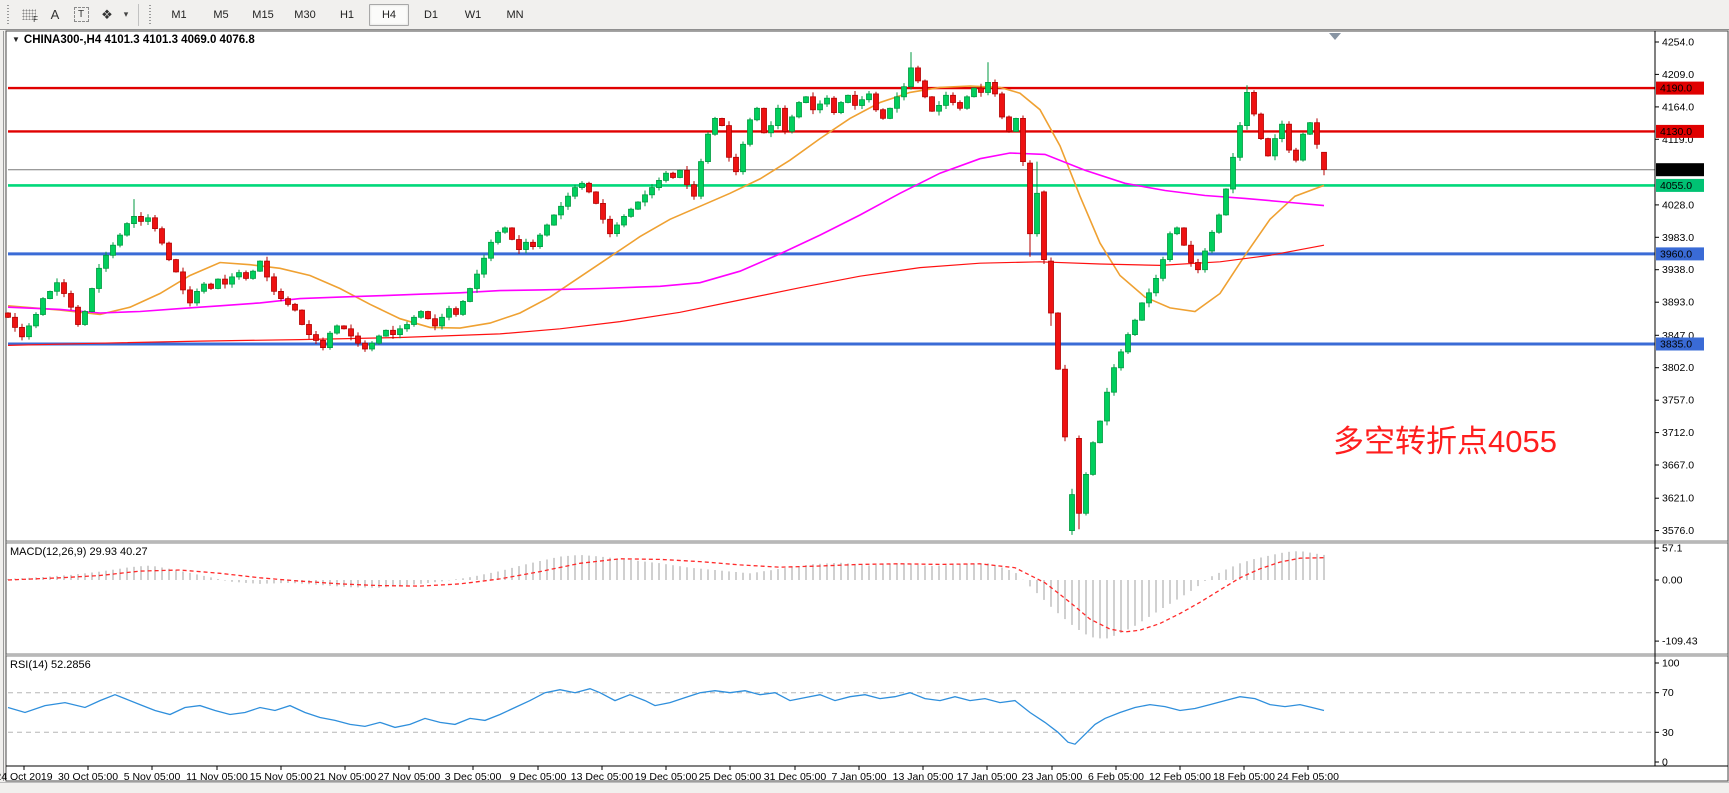 Image resolution: width=1729 pixels, height=793 pixels. What do you see at coordinates (139, 40) in the screenshot?
I see `chart-title-text: CHINA300-,H4 4101.3 4101.3 4069.0 4076.8` at bounding box center [139, 40].